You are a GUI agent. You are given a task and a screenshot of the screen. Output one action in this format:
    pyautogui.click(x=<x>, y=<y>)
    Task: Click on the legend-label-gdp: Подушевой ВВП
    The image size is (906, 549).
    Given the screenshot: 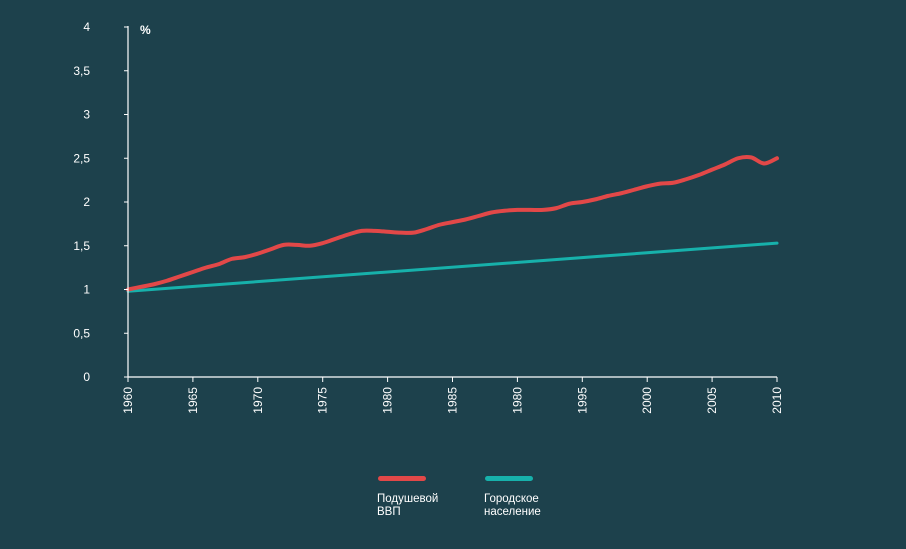 What is the action you would take?
    pyautogui.click(x=408, y=505)
    